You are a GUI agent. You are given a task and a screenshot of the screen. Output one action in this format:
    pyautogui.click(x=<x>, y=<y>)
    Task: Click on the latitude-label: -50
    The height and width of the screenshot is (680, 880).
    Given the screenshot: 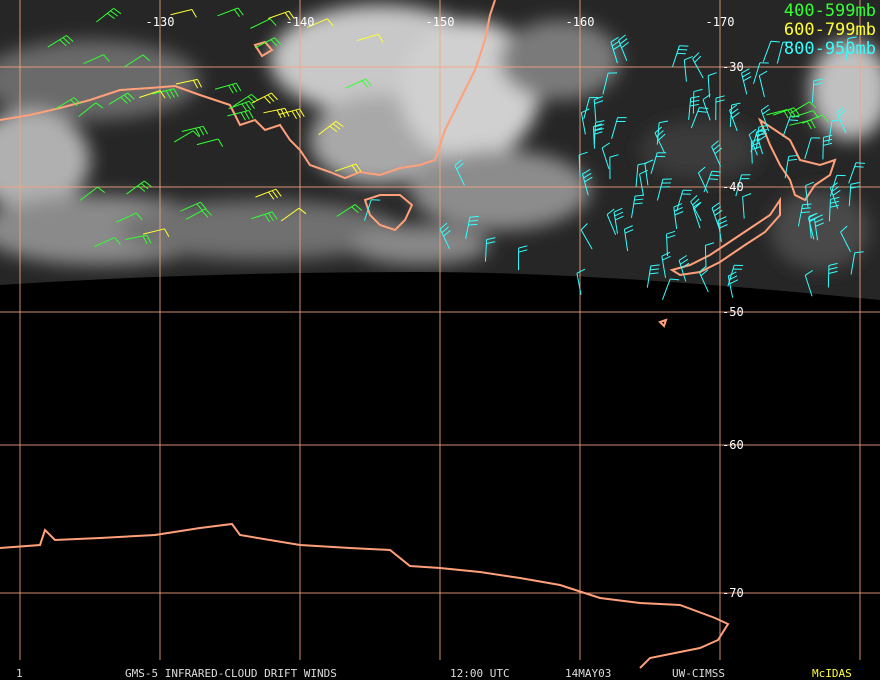 What is the action you would take?
    pyautogui.click(x=733, y=312)
    